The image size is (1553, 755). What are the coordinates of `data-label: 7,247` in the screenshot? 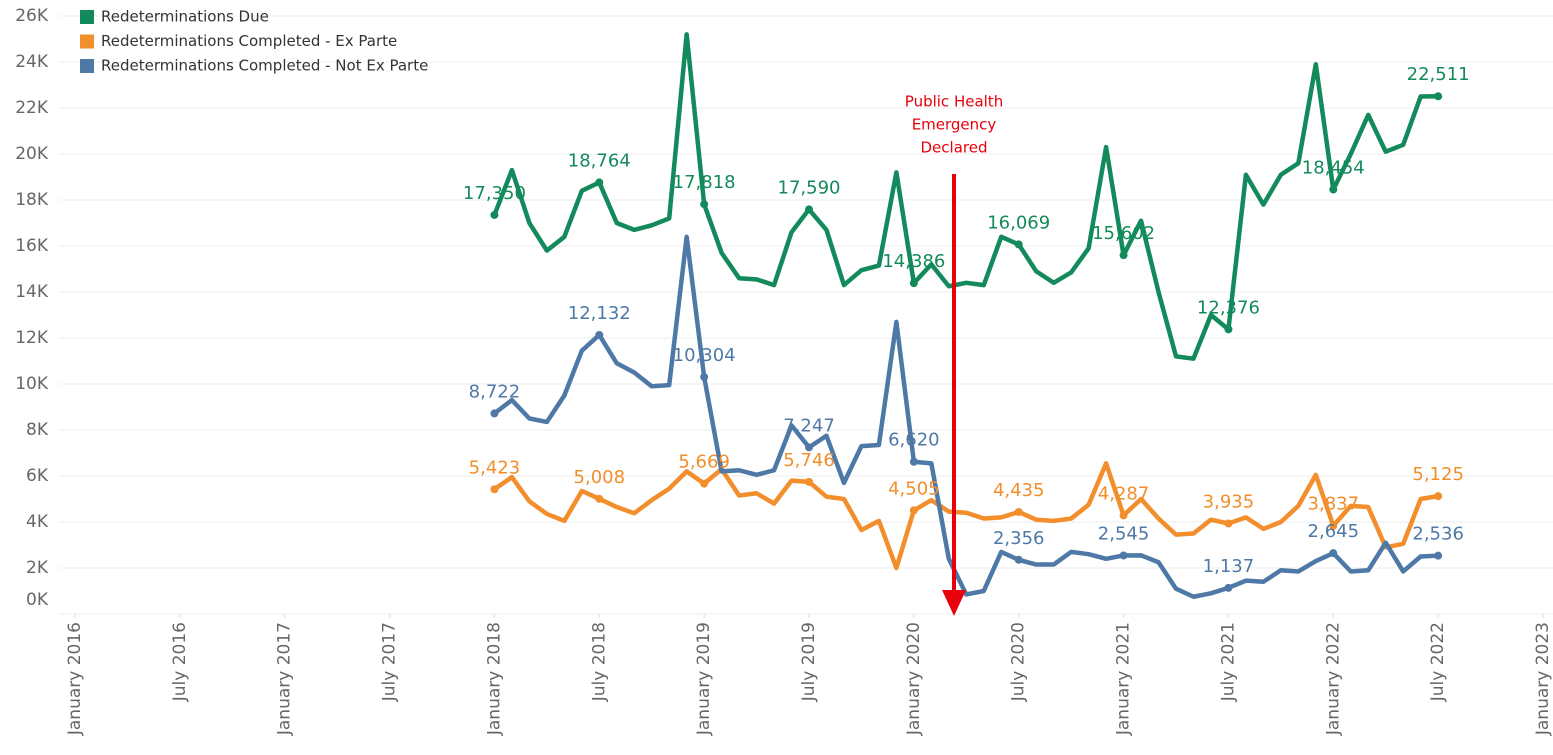 It's located at (809, 425).